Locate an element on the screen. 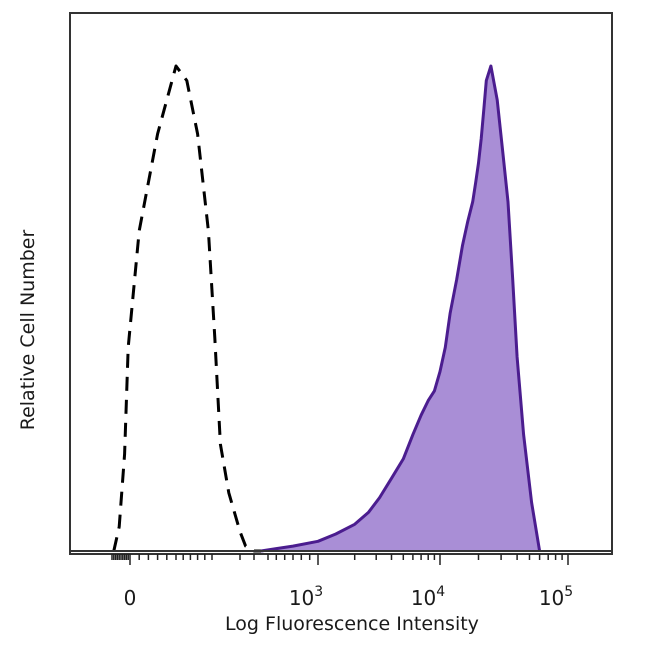 The height and width of the screenshot is (650, 650). x-tick-label: 10⁴ is located at coordinates (428, 597).